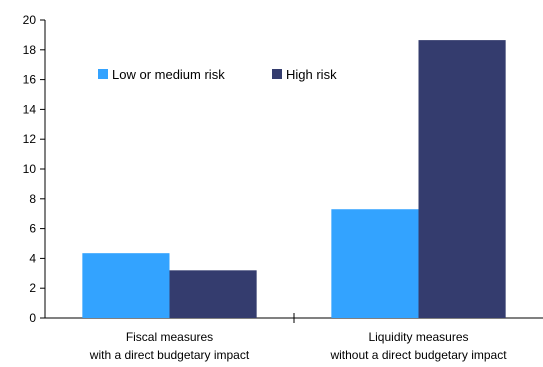  I want to click on category-label-line2: with a direct budgetary impact, so click(169, 355).